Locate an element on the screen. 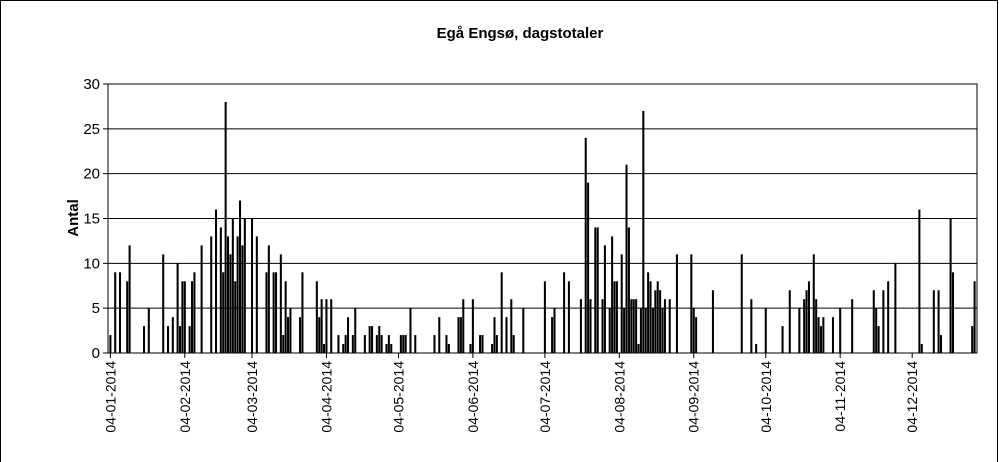 This screenshot has width=999, height=462. x-tick-label: 04-08-2014 is located at coordinates (619, 397).